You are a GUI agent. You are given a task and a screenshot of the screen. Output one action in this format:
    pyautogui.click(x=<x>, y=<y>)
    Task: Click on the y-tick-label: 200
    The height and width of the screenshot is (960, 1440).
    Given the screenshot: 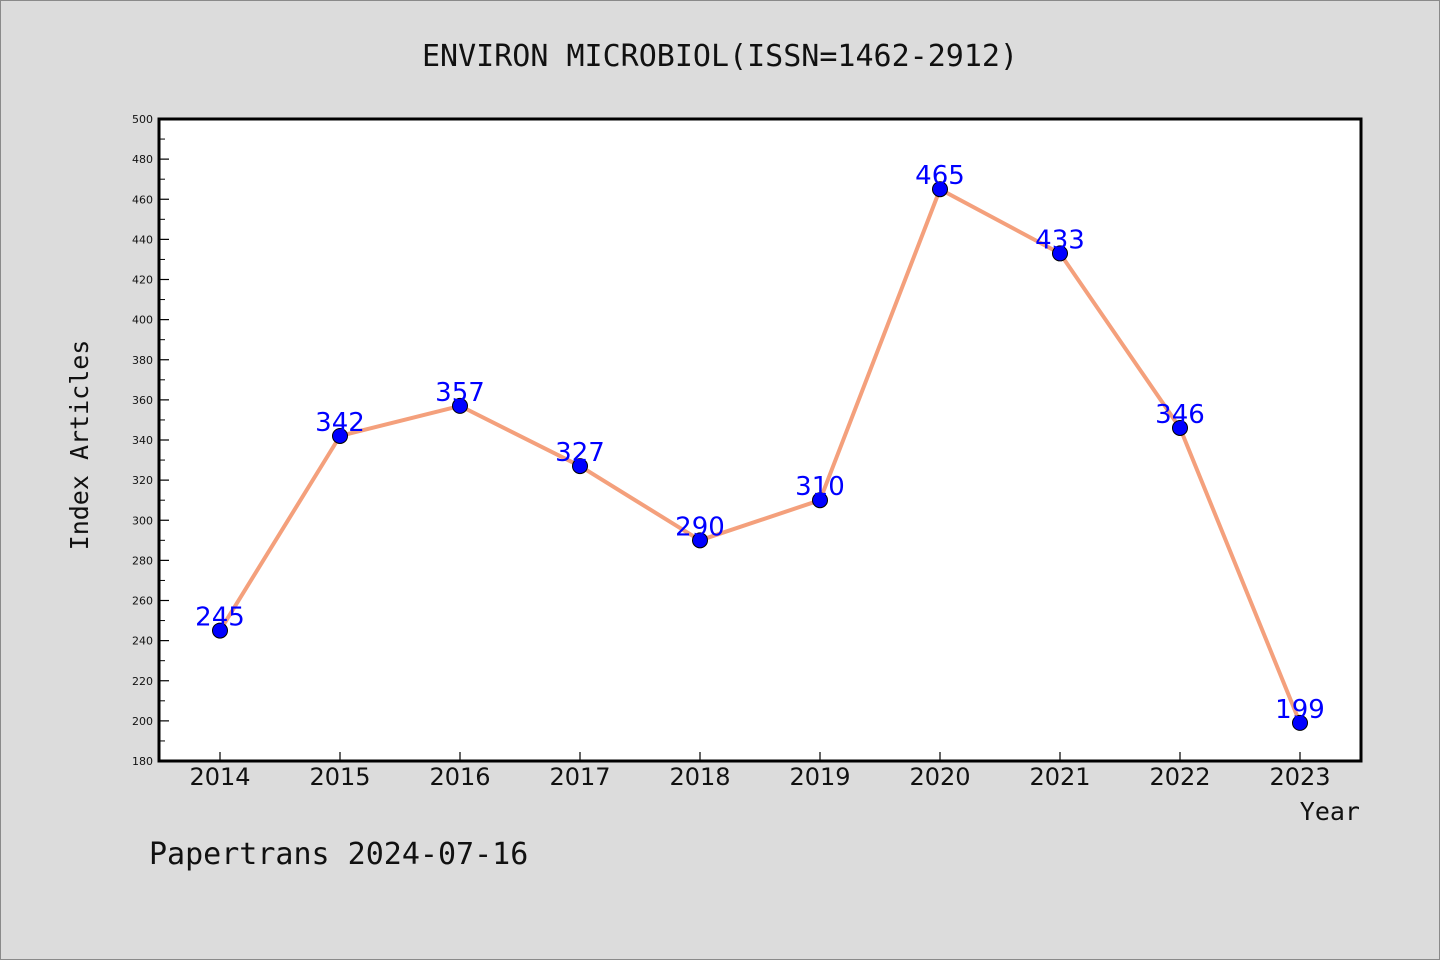 What is the action you would take?
    pyautogui.click(x=142, y=721)
    